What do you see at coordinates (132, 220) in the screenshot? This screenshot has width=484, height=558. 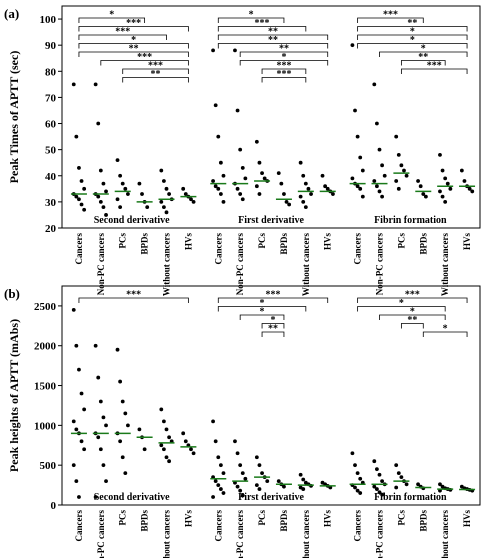 I see `section-label: Second derivative` at bounding box center [132, 220].